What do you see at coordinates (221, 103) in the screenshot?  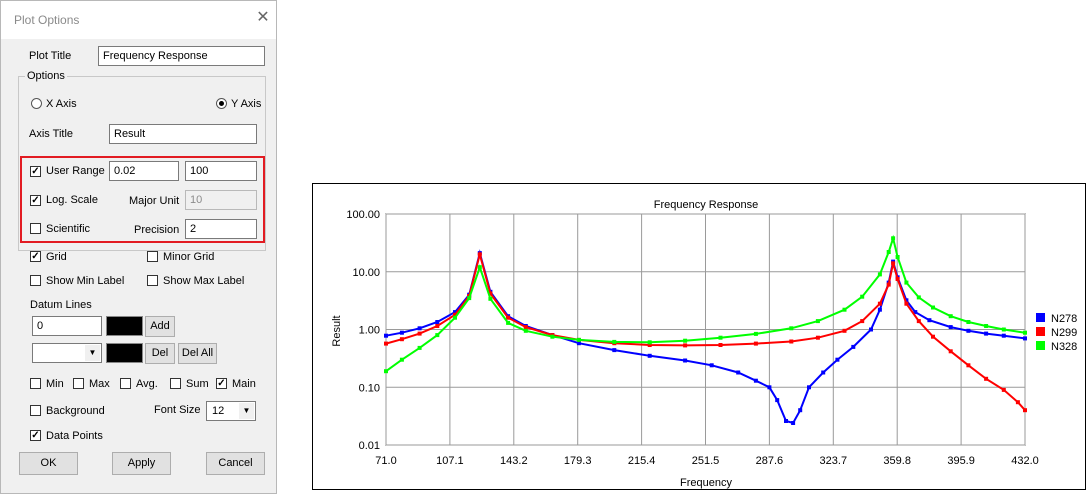 I see `y-axis-radio` at bounding box center [221, 103].